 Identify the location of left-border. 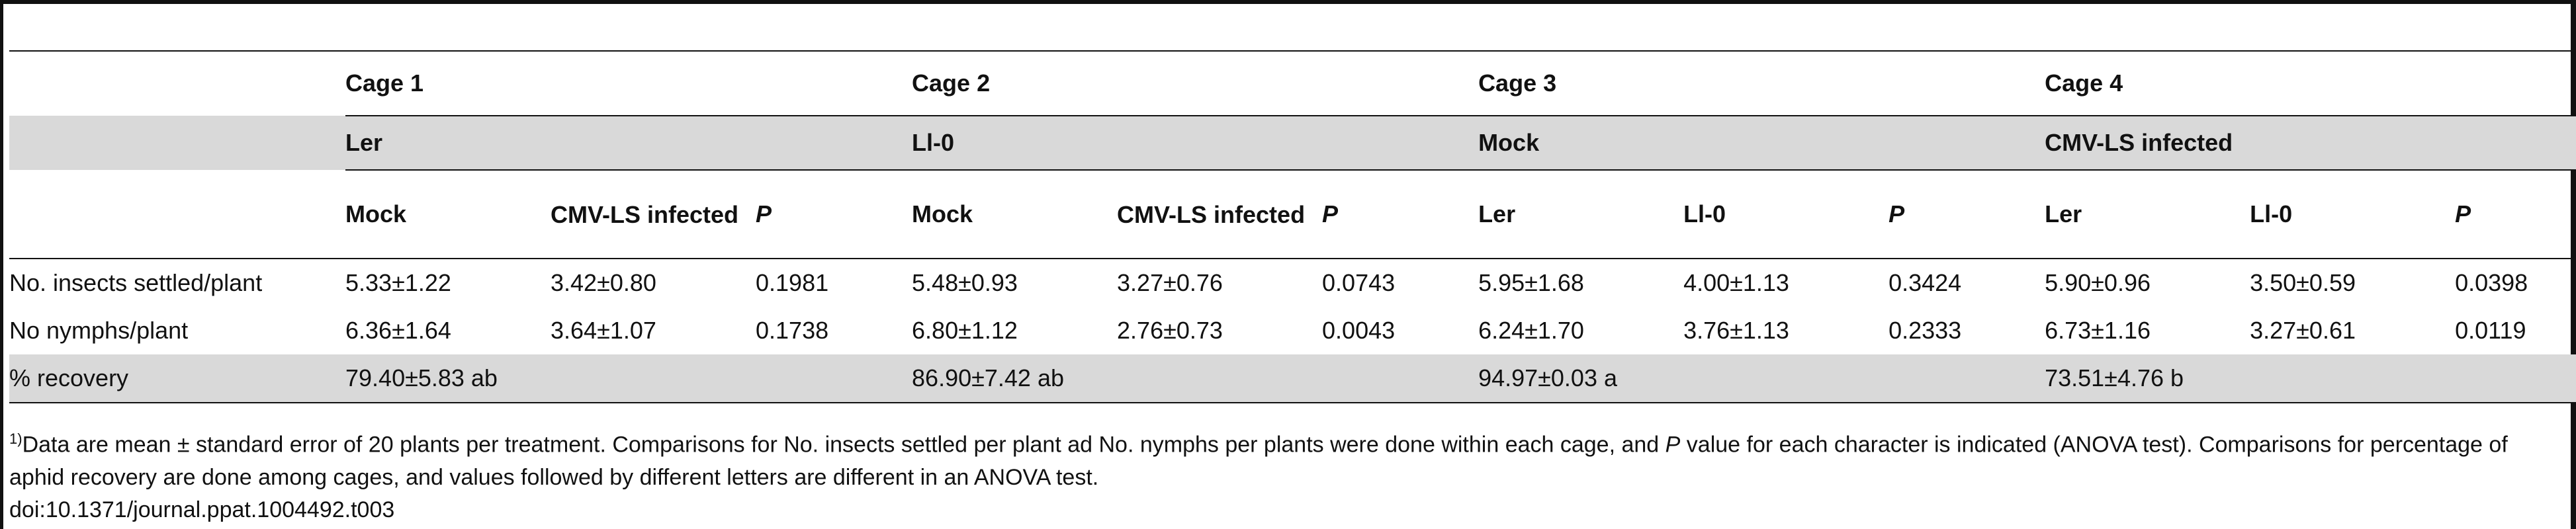
(1, 264).